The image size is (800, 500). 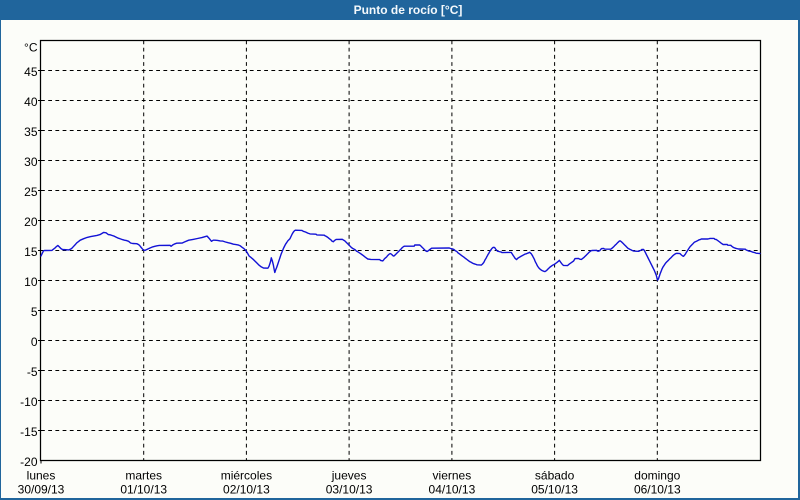 What do you see at coordinates (31, 72) in the screenshot?
I see `svg-text: 45` at bounding box center [31, 72].